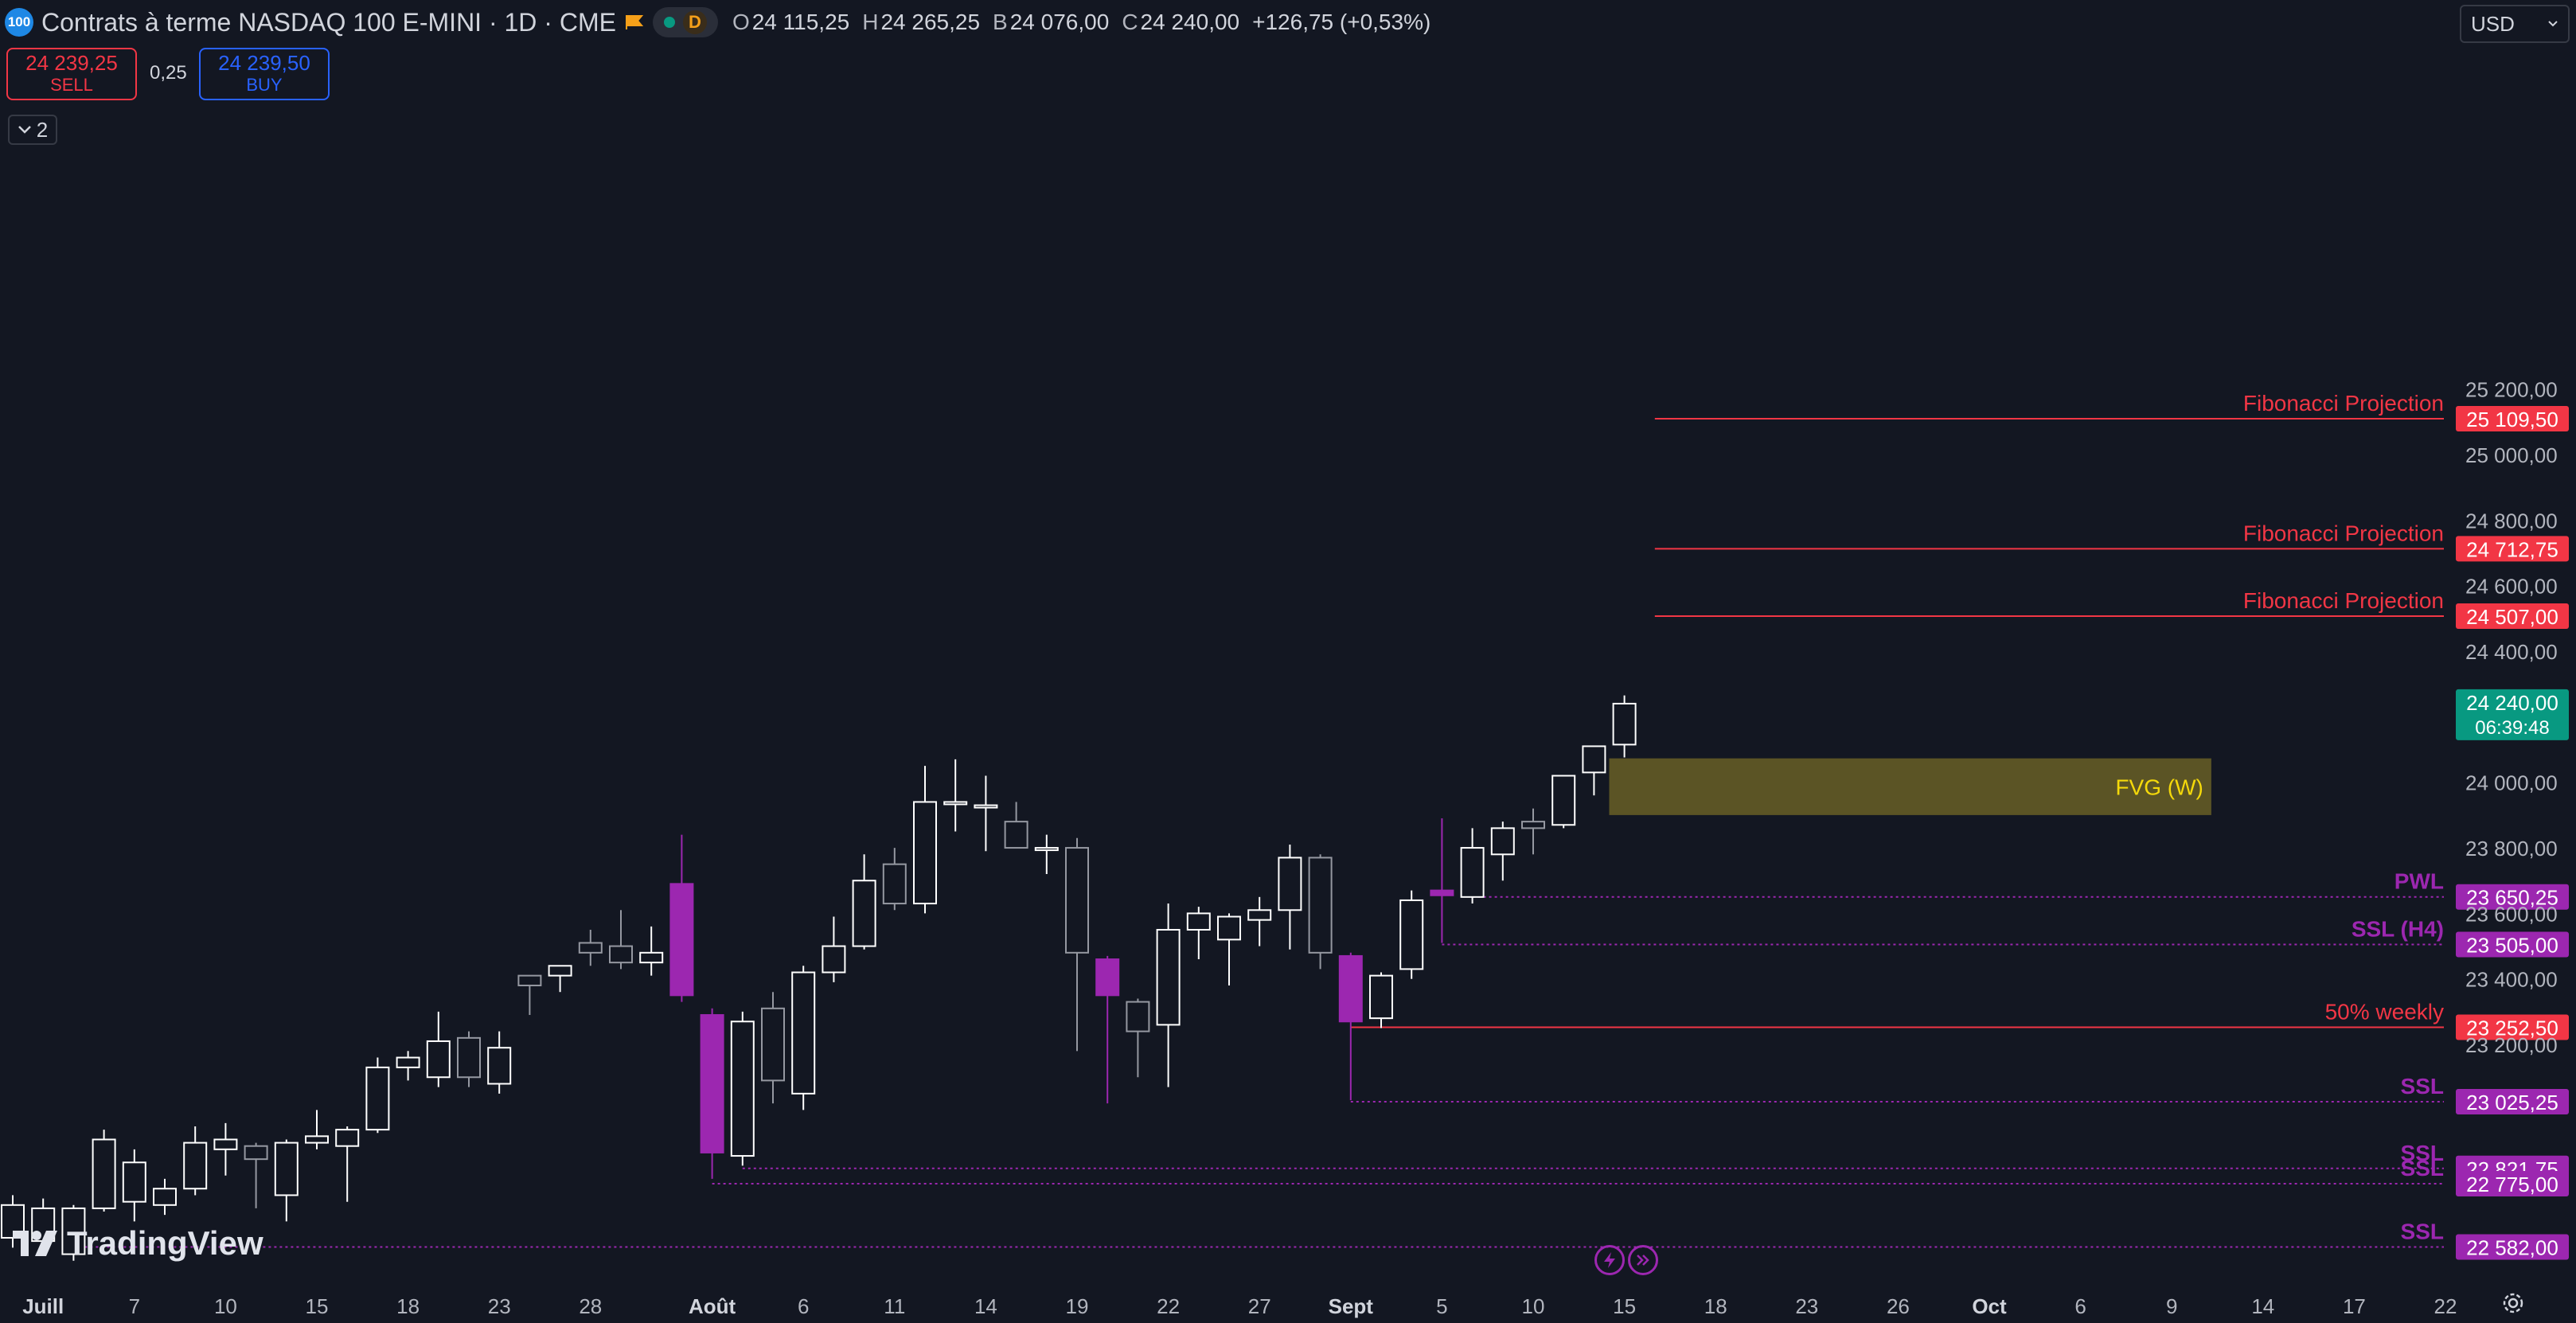 The width and height of the screenshot is (2576, 1323). Describe the element at coordinates (2511, 783) in the screenshot. I see `y-tick-label: 24 000,00` at that location.